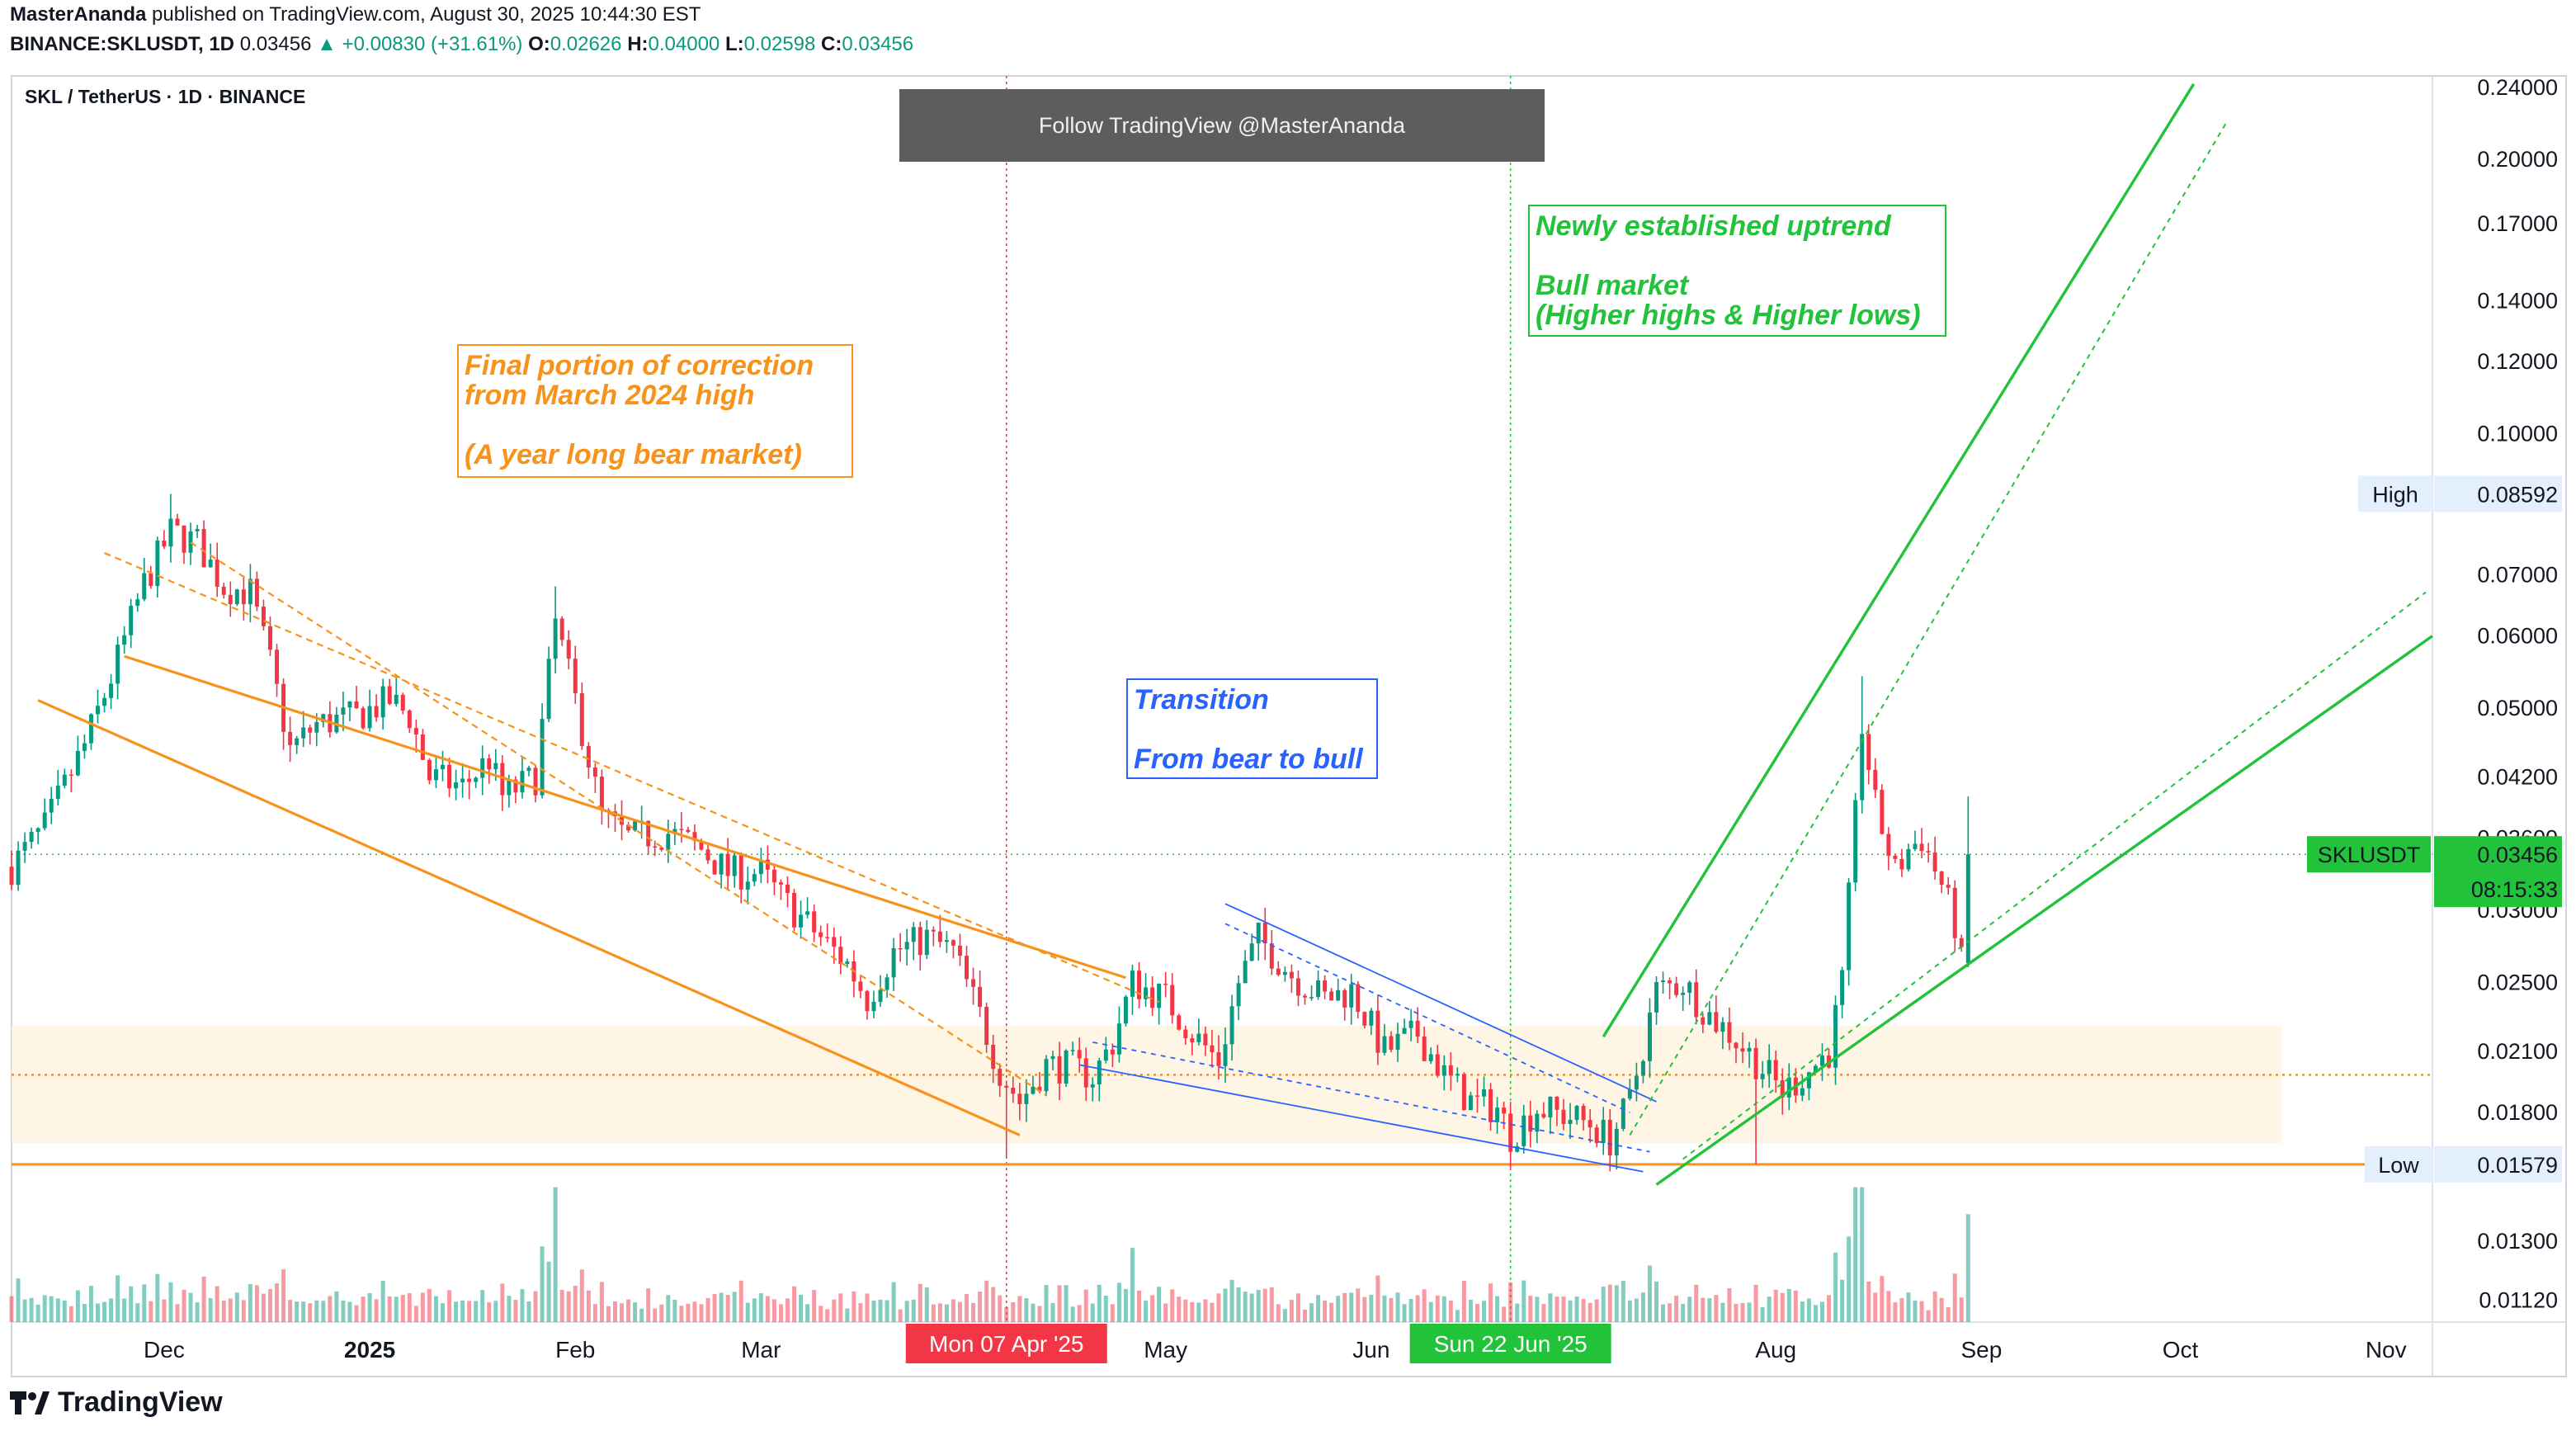  Describe the element at coordinates (1440, 1003) in the screenshot. I see `wedge-upper` at that location.